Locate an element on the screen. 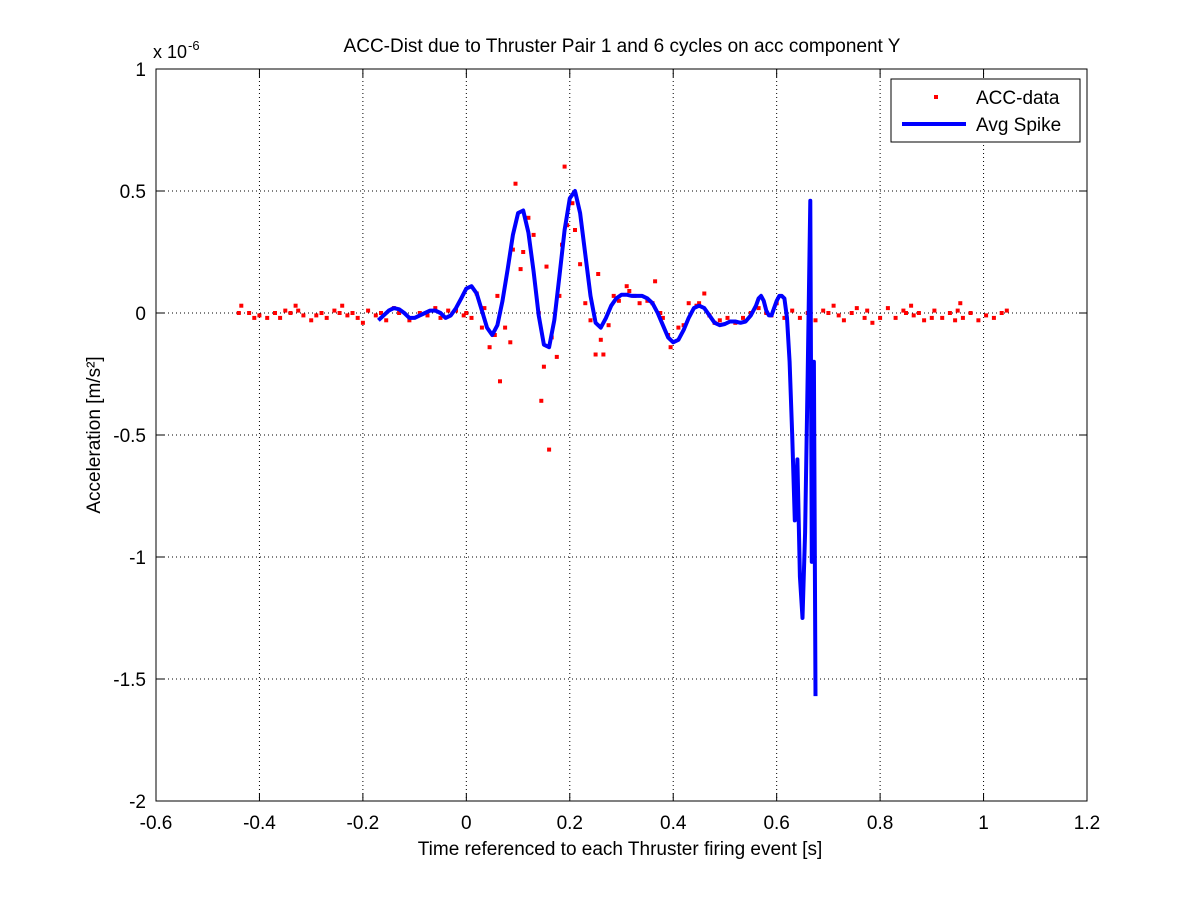 This screenshot has height=906, width=1201. legend: ACC-data Avg Spike is located at coordinates (985, 110).